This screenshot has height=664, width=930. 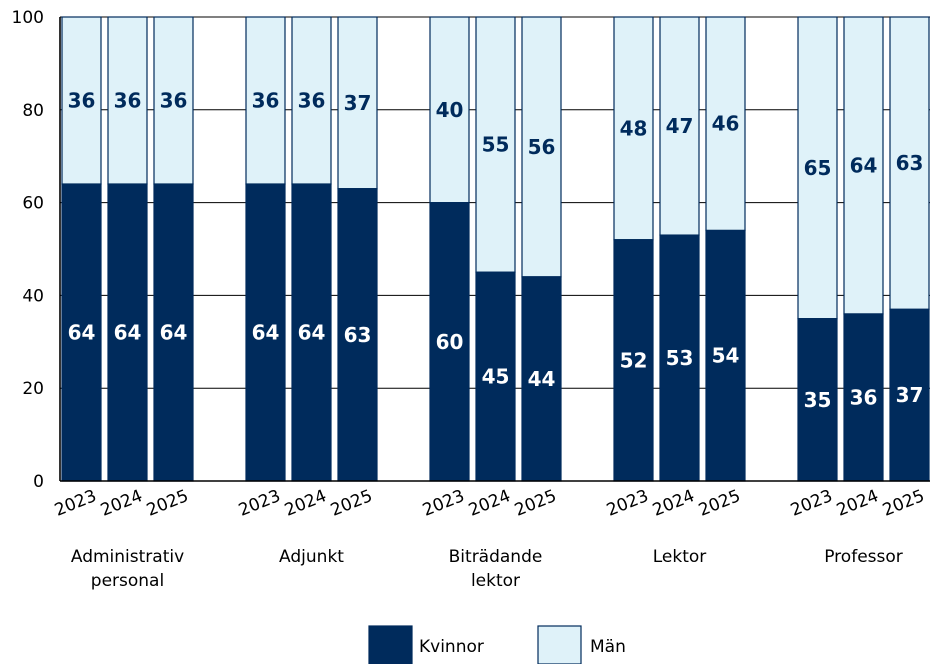 I want to click on data-label-kvinnor: 52, so click(x=634, y=360).